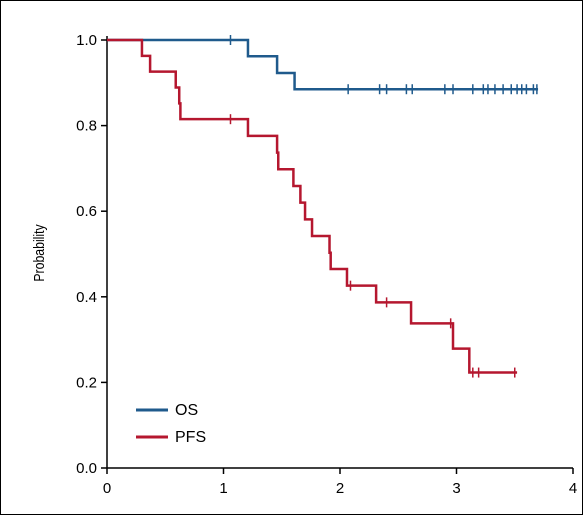  I want to click on y-tick-label: 1.0, so click(86, 40).